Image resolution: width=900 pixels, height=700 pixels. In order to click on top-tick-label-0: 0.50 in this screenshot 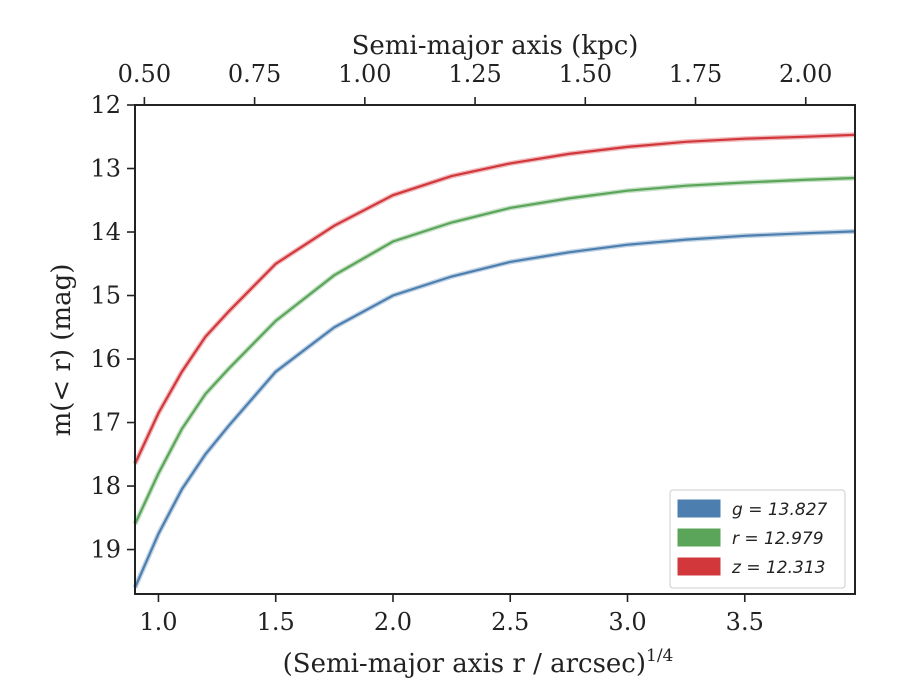, I will do `click(144, 74)`.